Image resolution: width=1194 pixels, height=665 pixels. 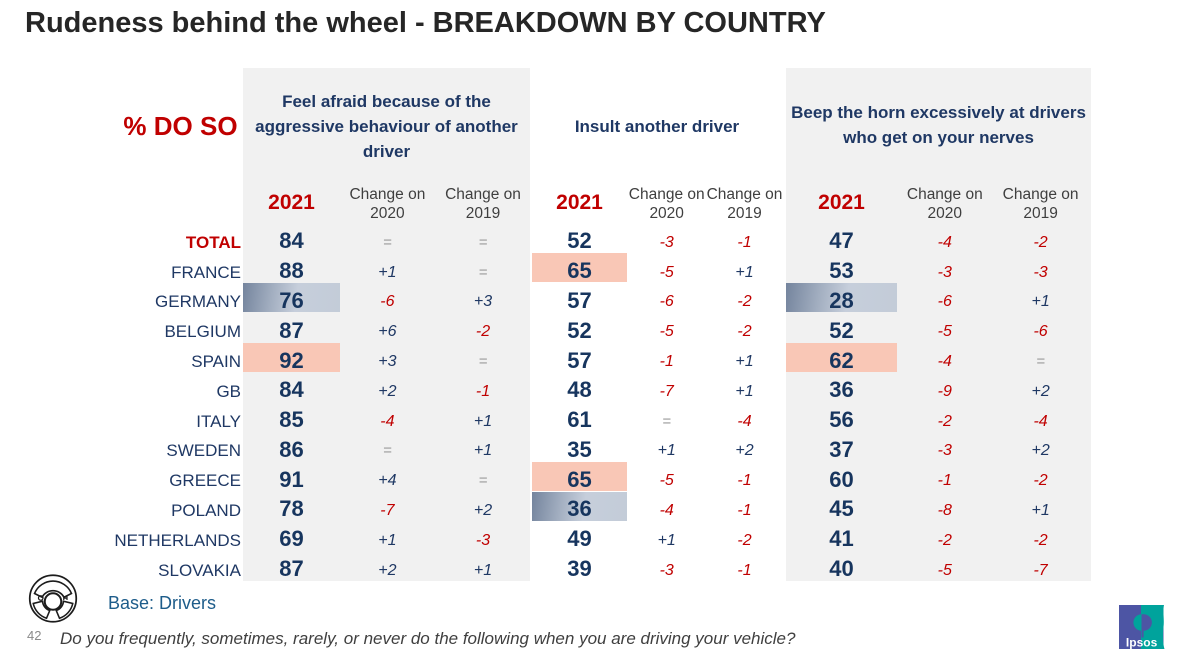 What do you see at coordinates (1142, 643) in the screenshot?
I see `svg-text: Ipsos` at bounding box center [1142, 643].